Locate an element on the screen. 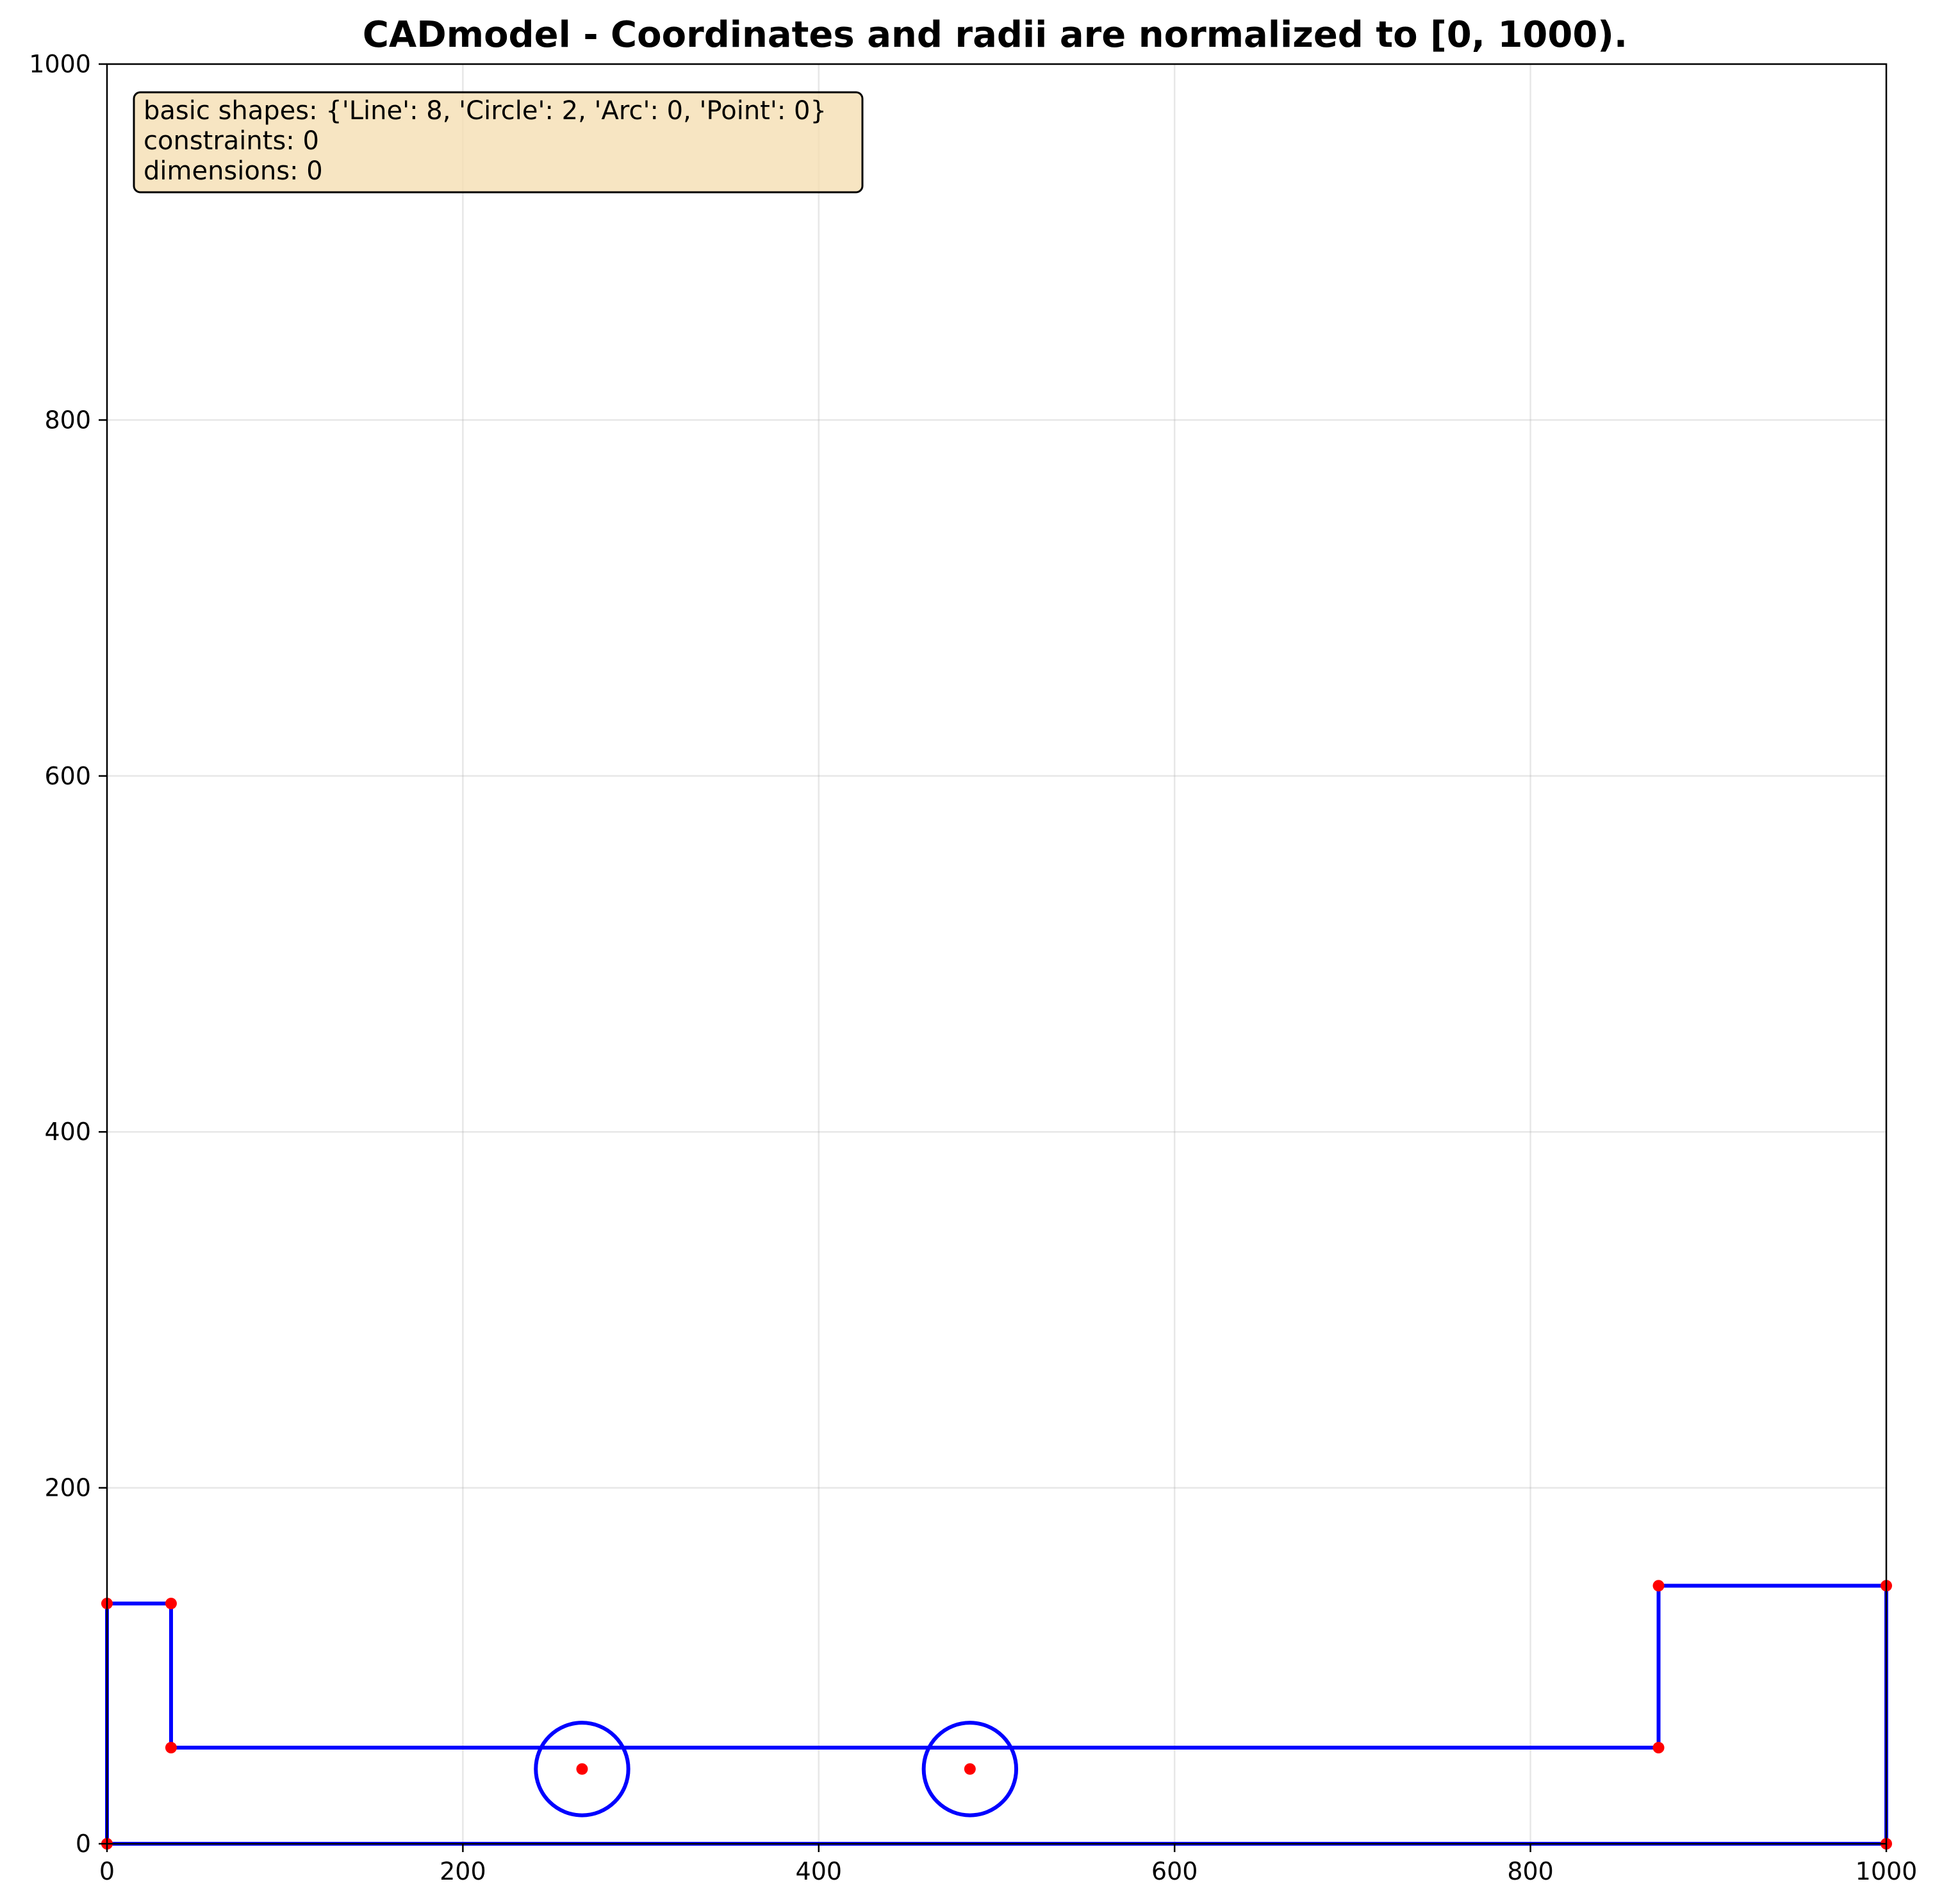 The image size is (1935, 1904). info-line-constraints: constraints: 0 is located at coordinates (231, 141).